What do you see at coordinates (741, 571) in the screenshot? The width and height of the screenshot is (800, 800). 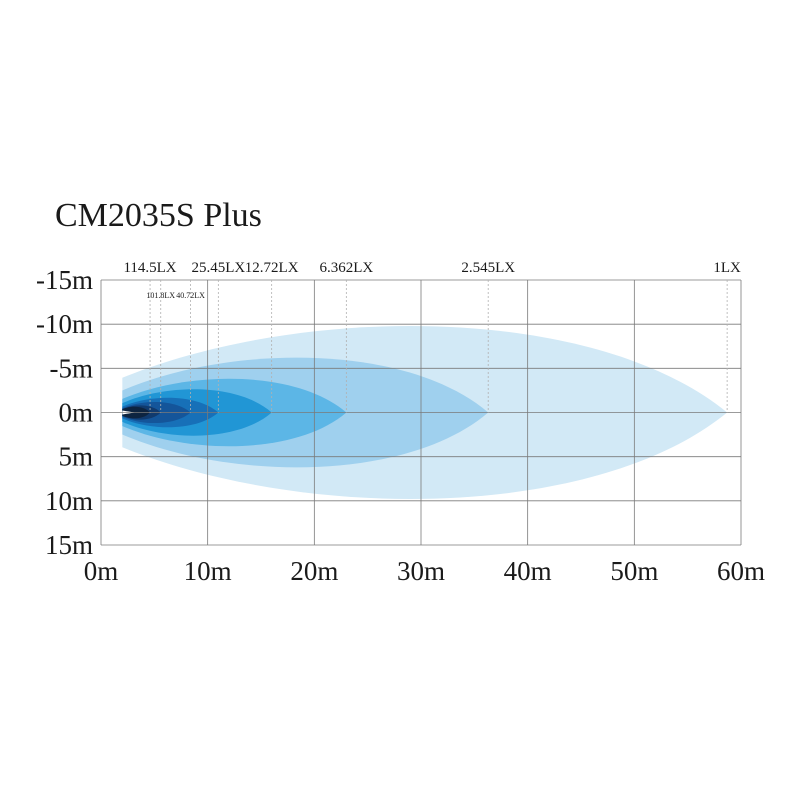 I see `x-tick-label: 60m` at bounding box center [741, 571].